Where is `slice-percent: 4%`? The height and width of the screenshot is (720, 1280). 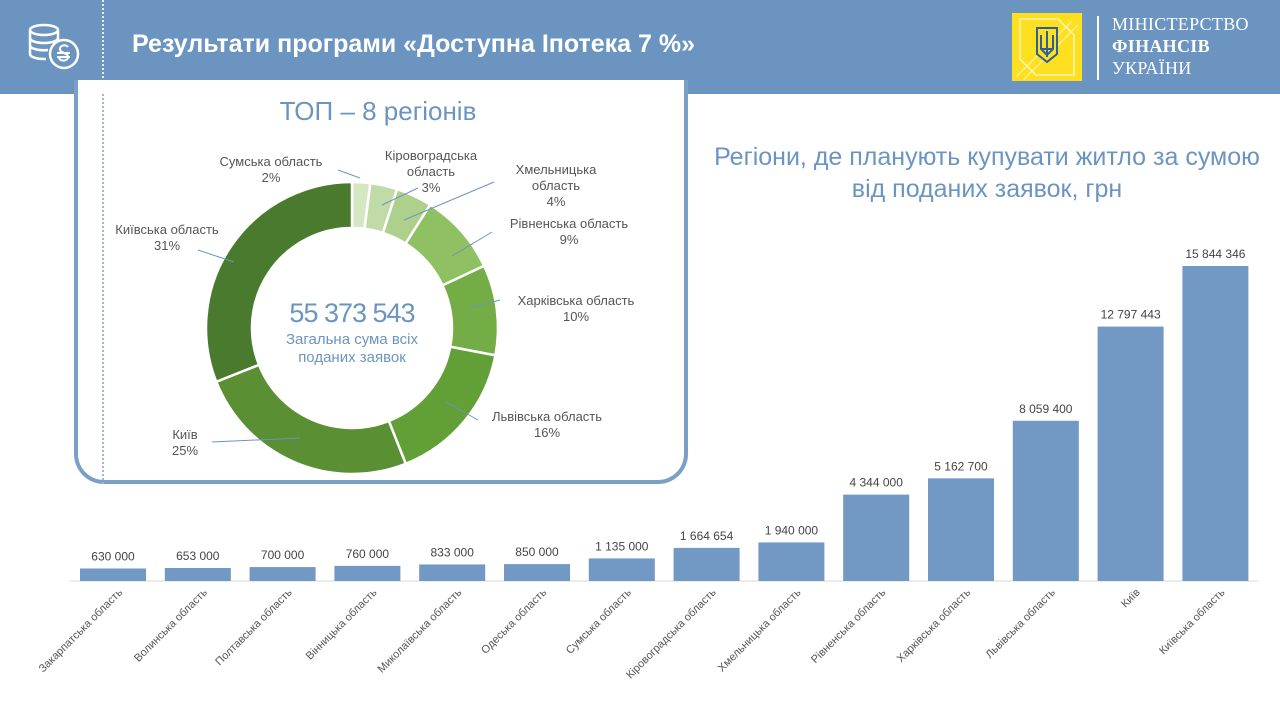 slice-percent: 4% is located at coordinates (556, 201).